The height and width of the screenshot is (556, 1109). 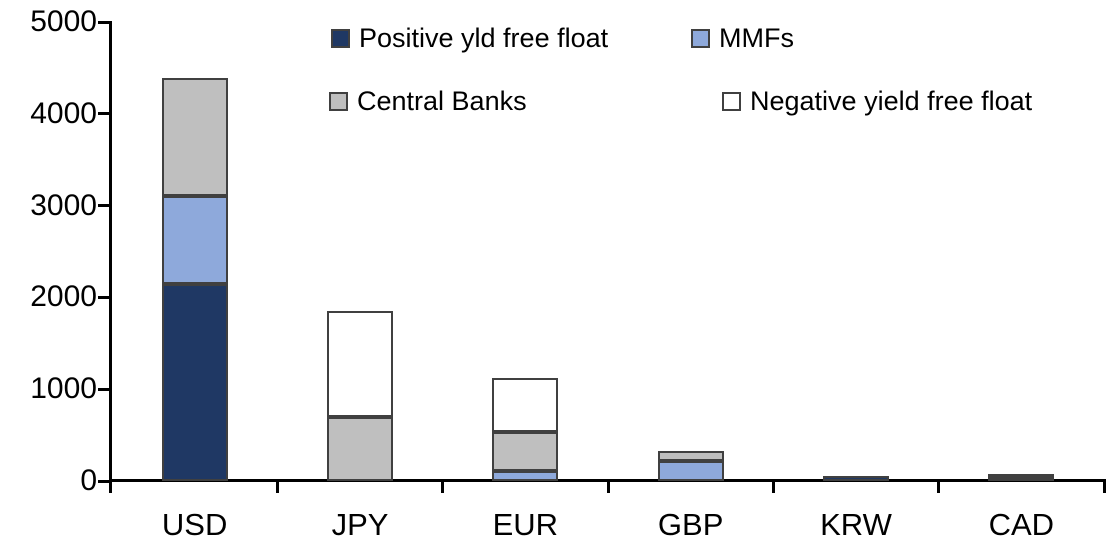 I want to click on x-axis-category-label: EUR, so click(x=525, y=524).